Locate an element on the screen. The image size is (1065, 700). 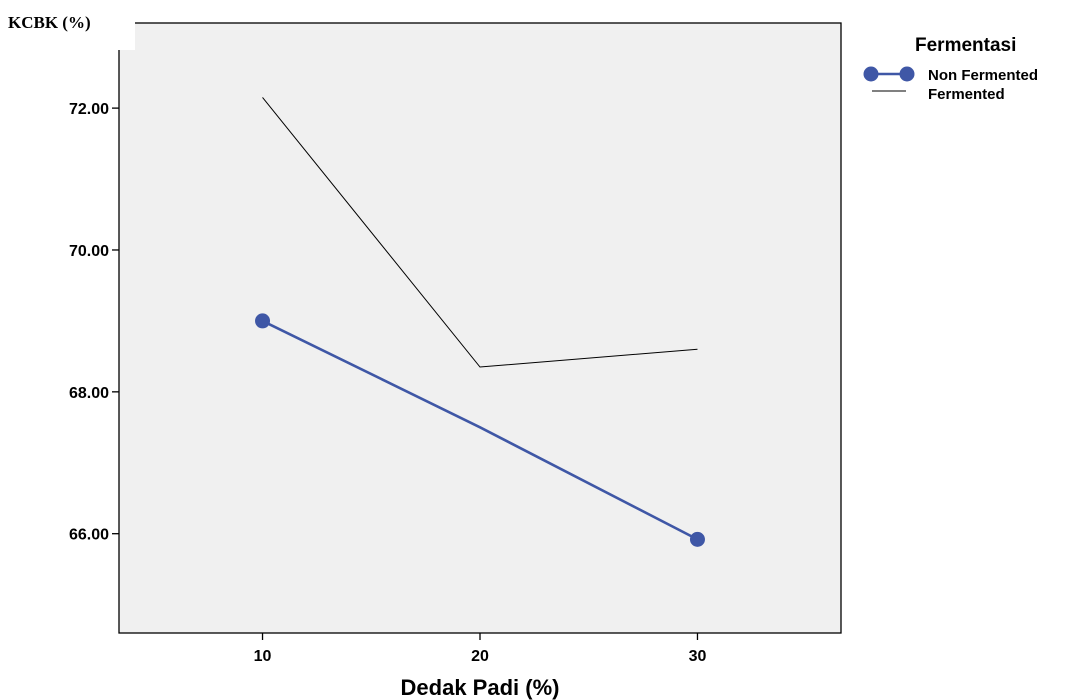
legend-title: Fermentasi is located at coordinates (965, 45).